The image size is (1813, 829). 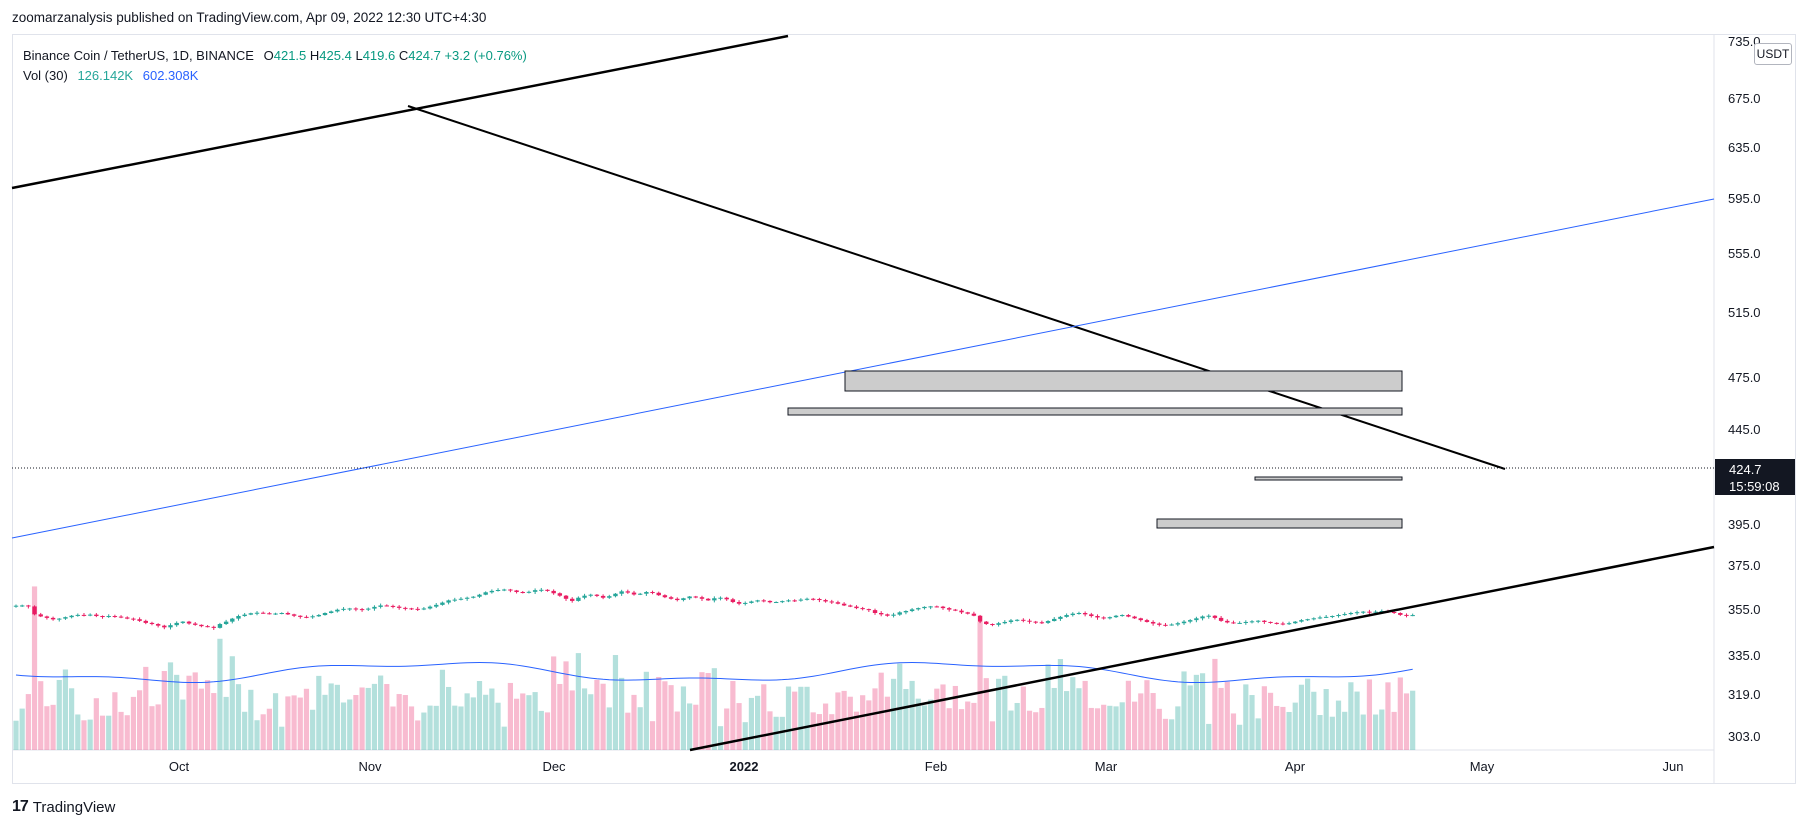 What do you see at coordinates (1744, 377) in the screenshot?
I see `y-tick-label: 475.0` at bounding box center [1744, 377].